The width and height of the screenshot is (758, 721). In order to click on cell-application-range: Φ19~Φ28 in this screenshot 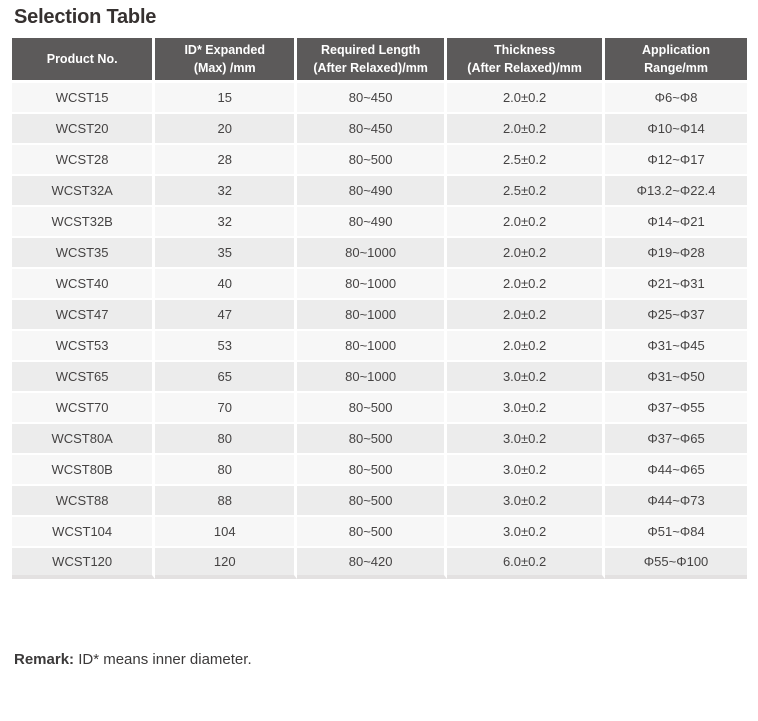, I will do `click(676, 253)`.